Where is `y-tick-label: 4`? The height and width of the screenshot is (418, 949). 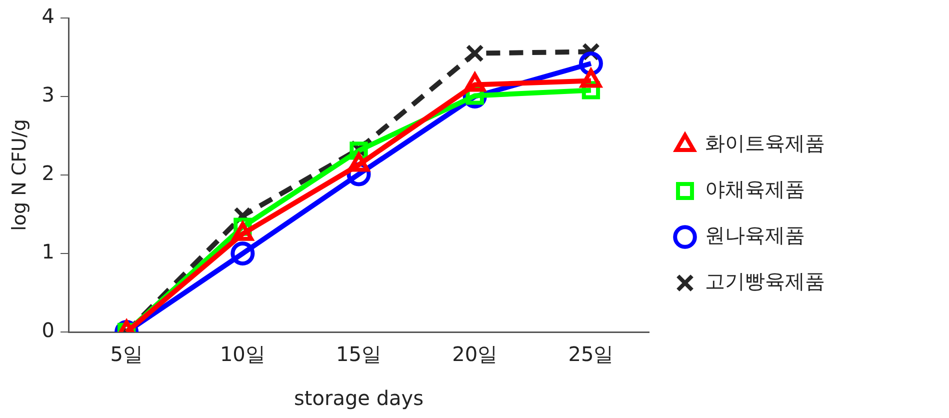
y-tick-label: 4 is located at coordinates (48, 16).